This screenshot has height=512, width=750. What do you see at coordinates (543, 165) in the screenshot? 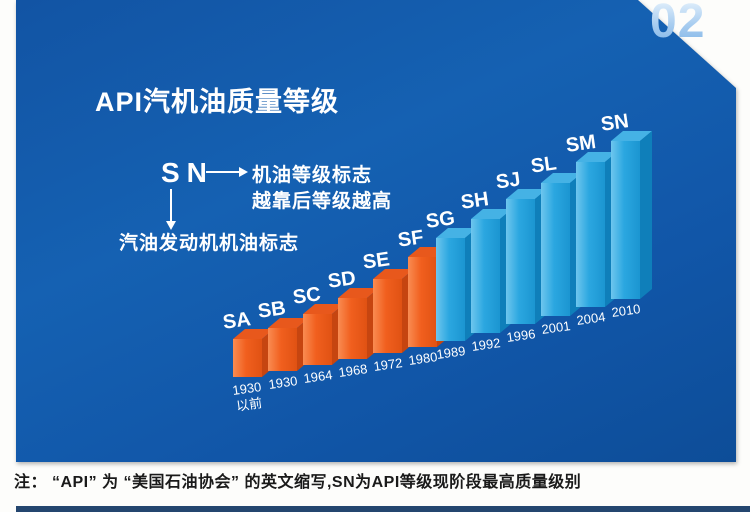
I see `bar-grade-label: SL` at bounding box center [543, 165].